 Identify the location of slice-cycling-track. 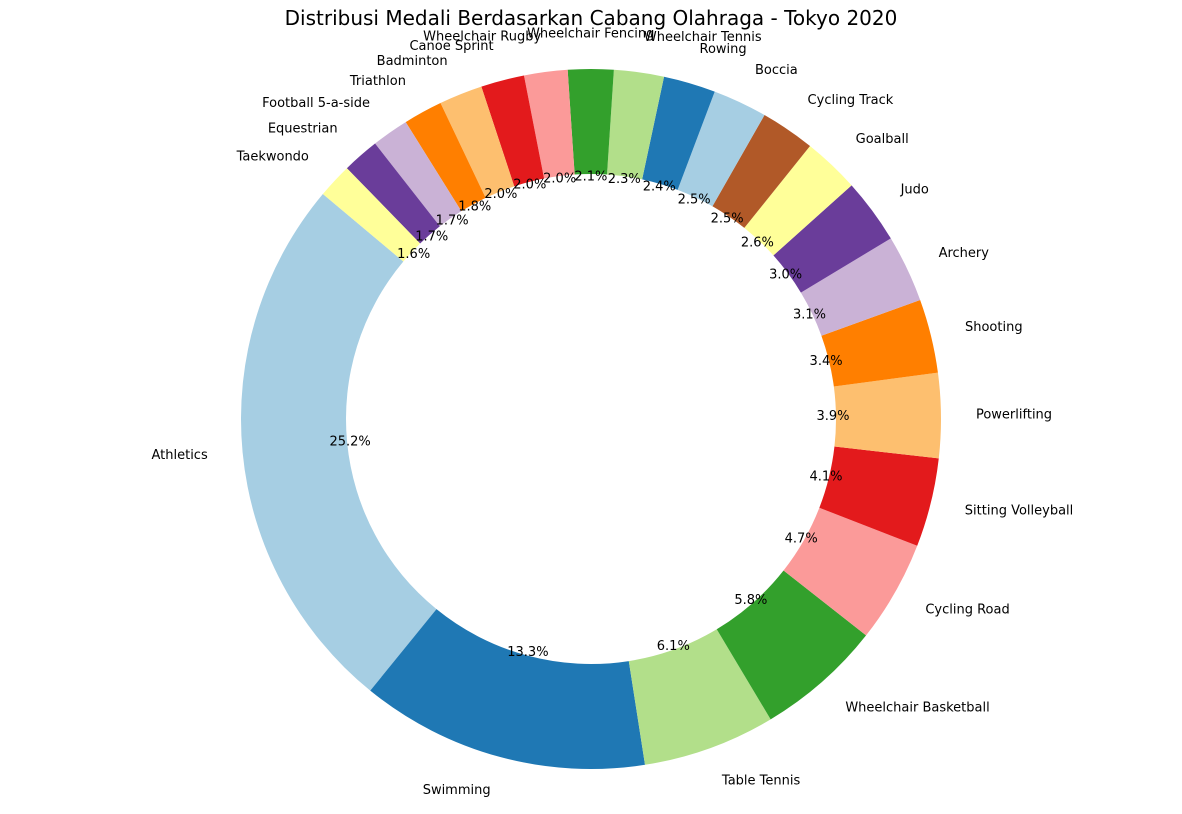
(761, 171).